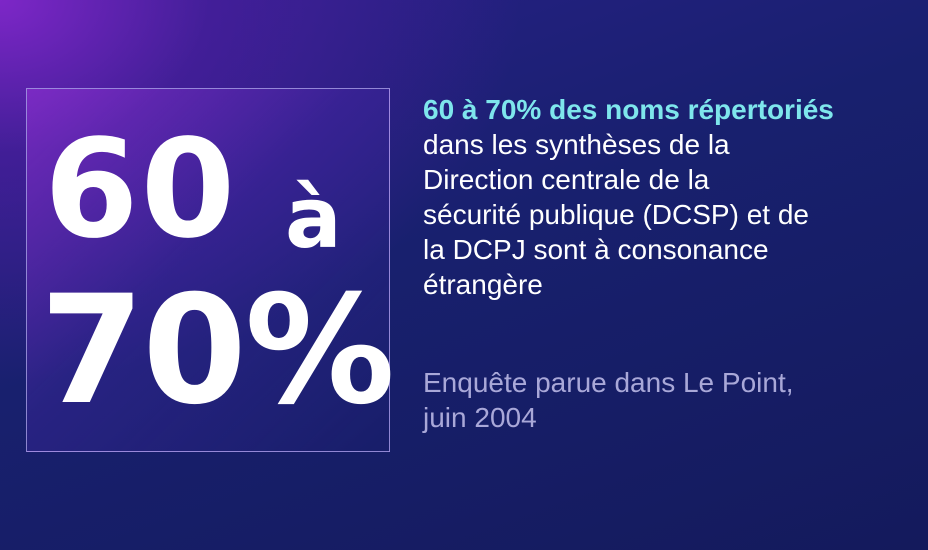 This screenshot has height=550, width=928. What do you see at coordinates (616, 214) in the screenshot?
I see `statement-line: sécurité publique (DCSP) et de` at bounding box center [616, 214].